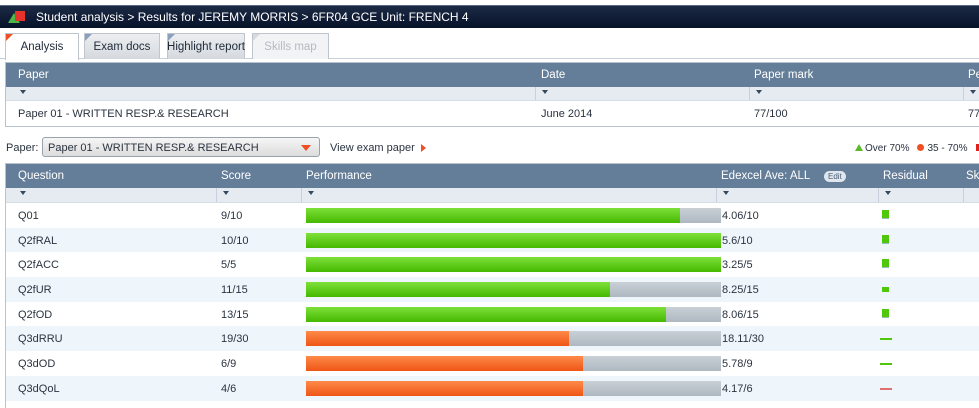 The image size is (979, 408). What do you see at coordinates (28, 216) in the screenshot?
I see `question-id: Q01` at bounding box center [28, 216].